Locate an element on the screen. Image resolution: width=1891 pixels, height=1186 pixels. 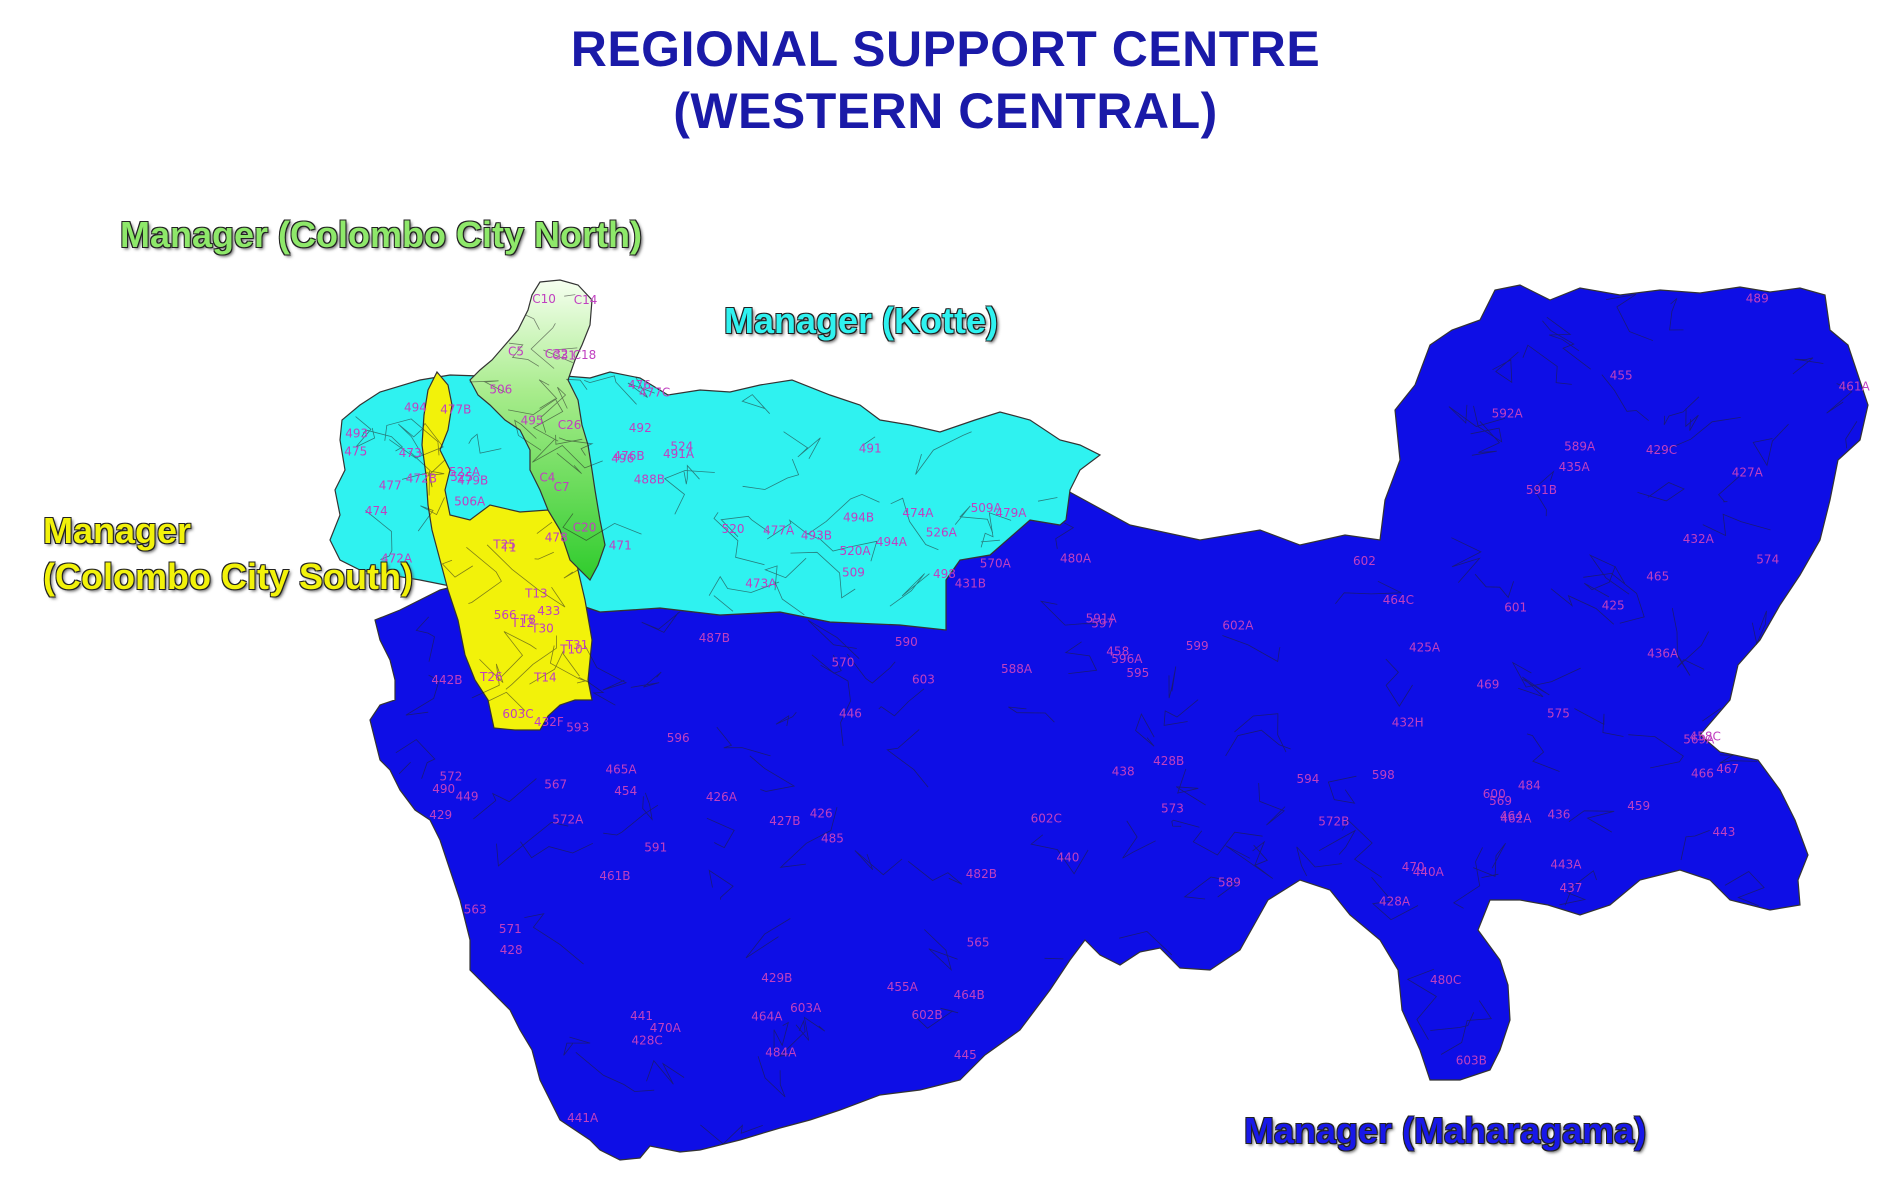
ward-code: 491A is located at coordinates (679, 454).